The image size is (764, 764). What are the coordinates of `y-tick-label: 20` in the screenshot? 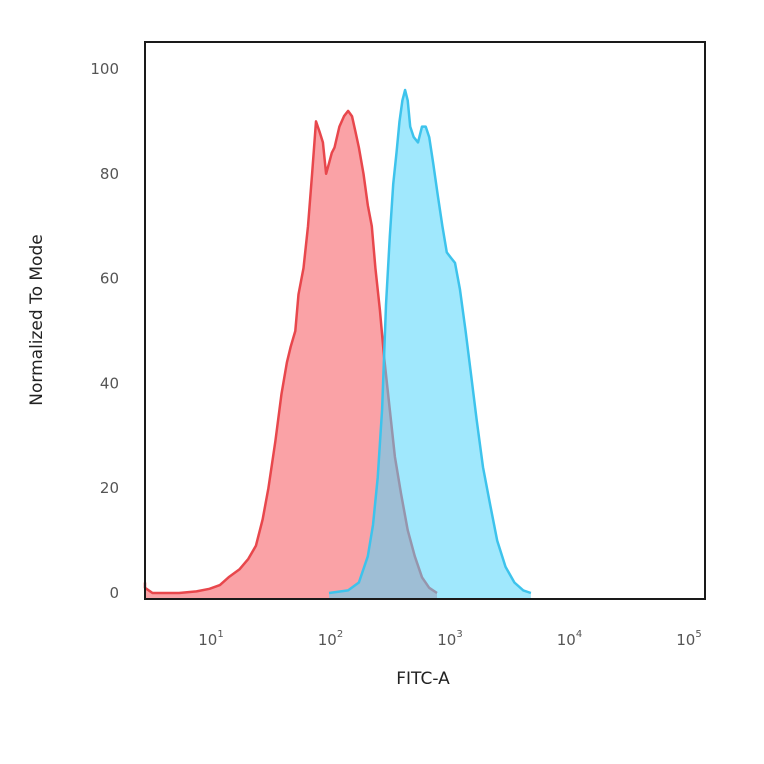 It's located at (109, 488).